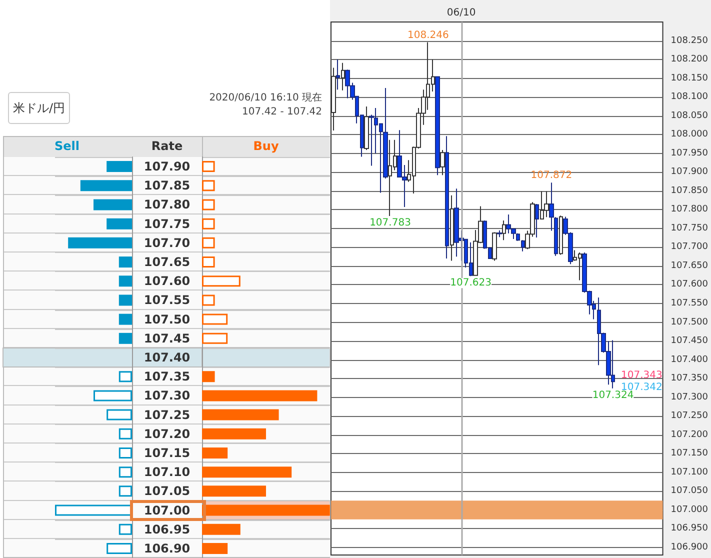  What do you see at coordinates (167, 433) in the screenshot?
I see `y-tick-label: 107.20` at bounding box center [167, 433].